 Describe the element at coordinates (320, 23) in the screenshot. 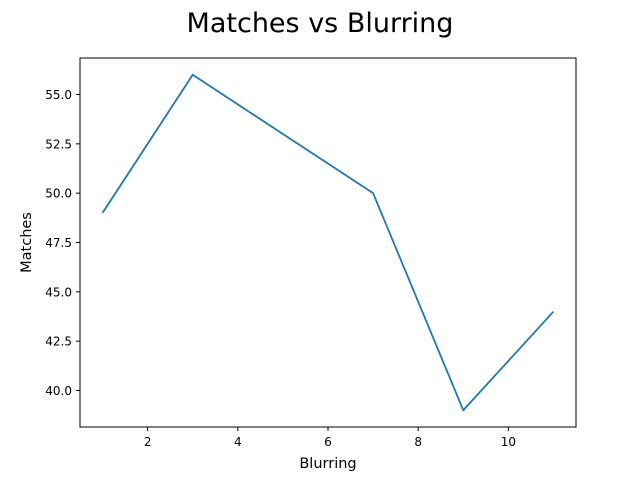

I see `chart-title: Matches vs Blurring` at that location.